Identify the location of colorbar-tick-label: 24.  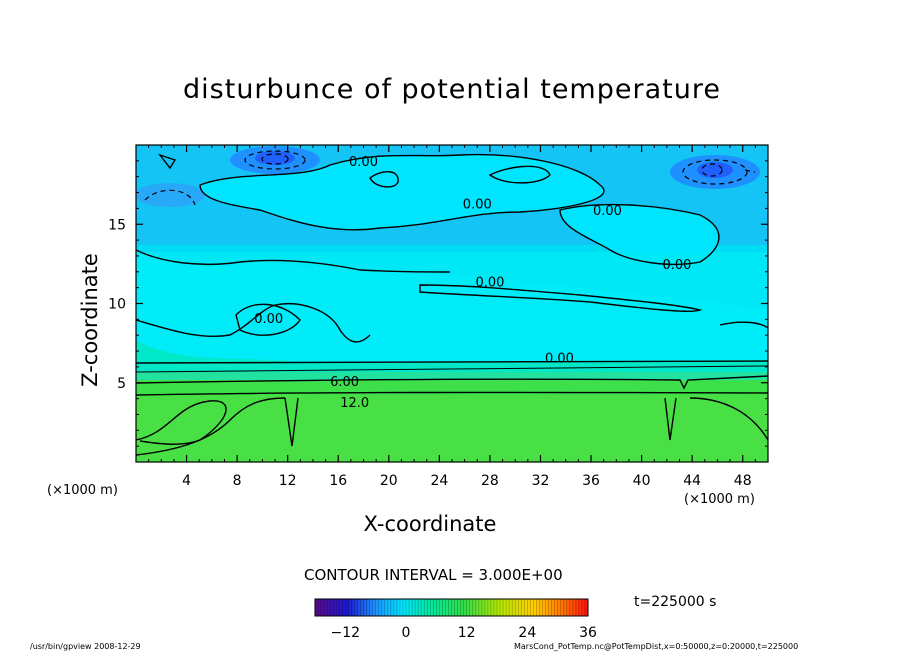
(527, 633).